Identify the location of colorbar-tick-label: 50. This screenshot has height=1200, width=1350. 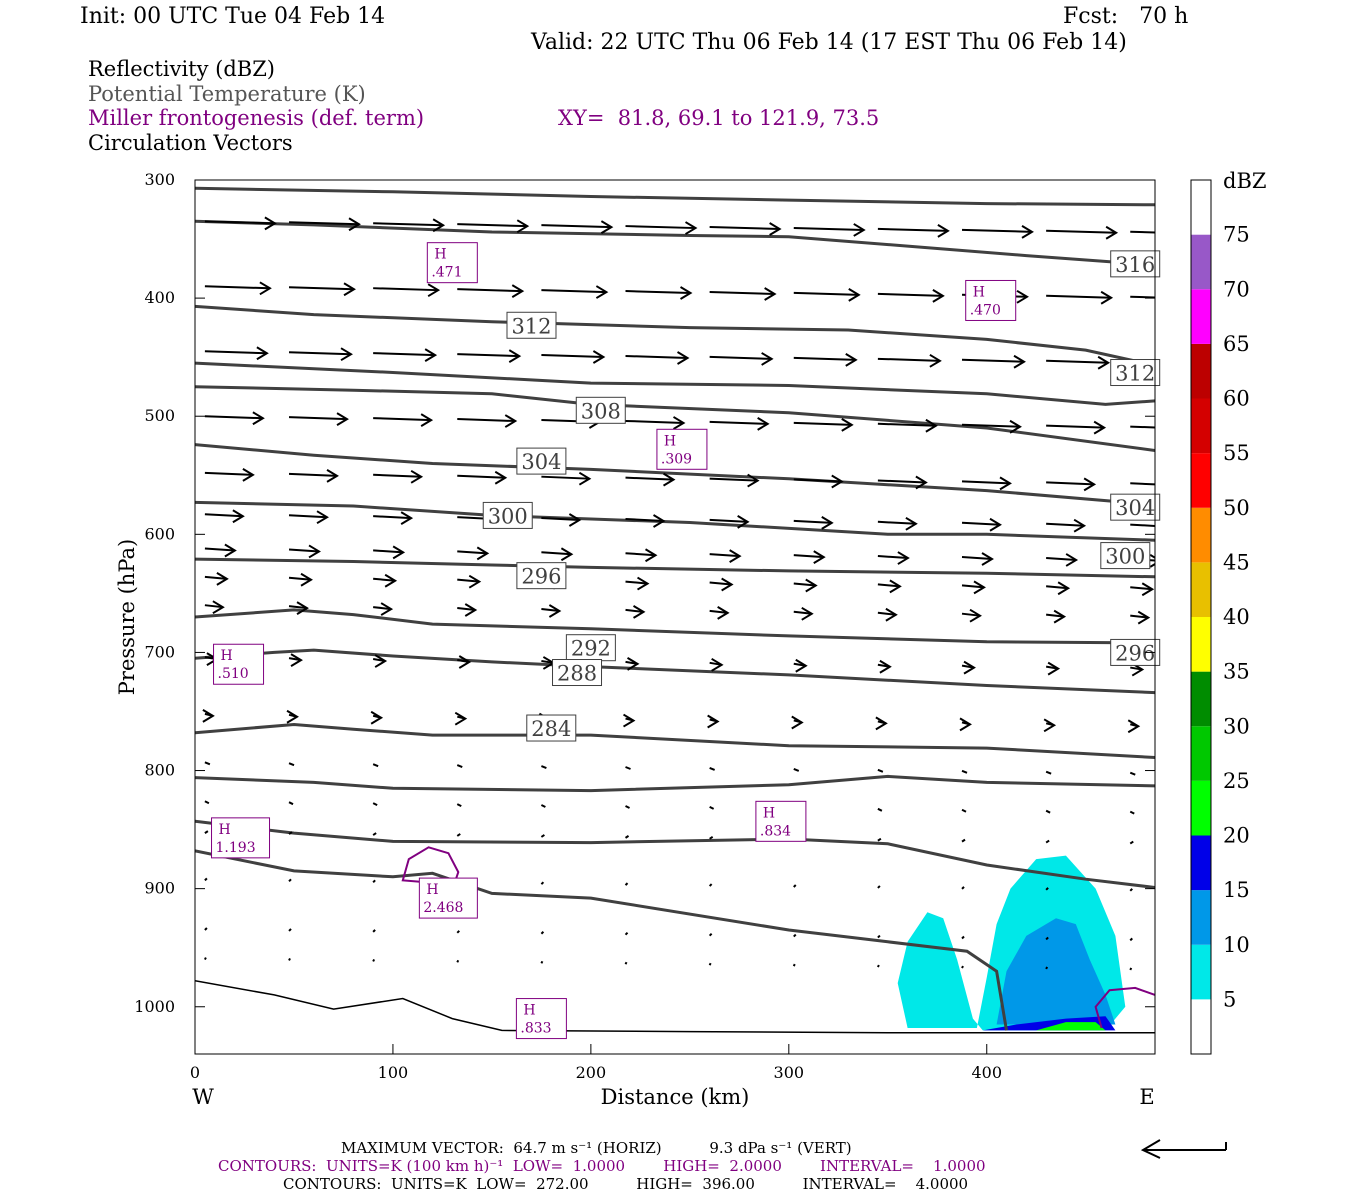
(1236, 508).